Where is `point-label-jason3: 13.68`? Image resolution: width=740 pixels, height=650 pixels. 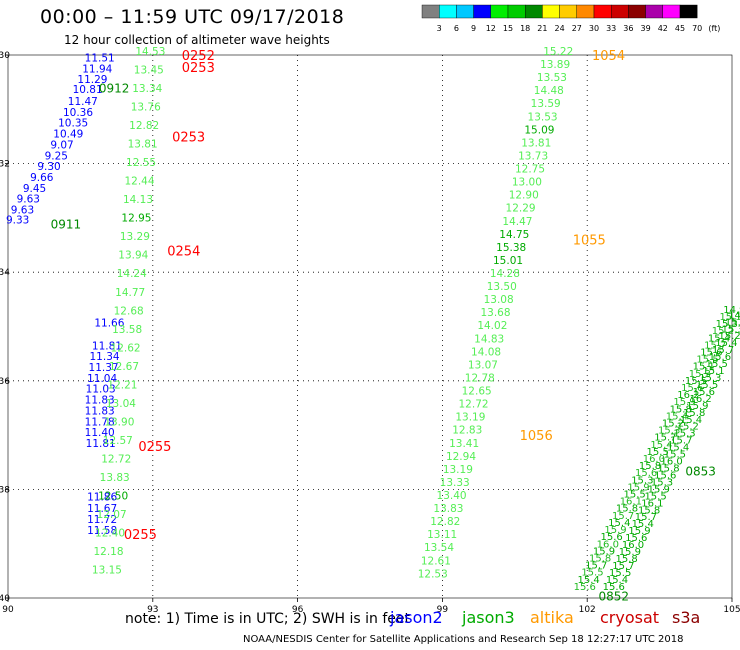 point-label-jason3: 13.68 is located at coordinates (495, 313).